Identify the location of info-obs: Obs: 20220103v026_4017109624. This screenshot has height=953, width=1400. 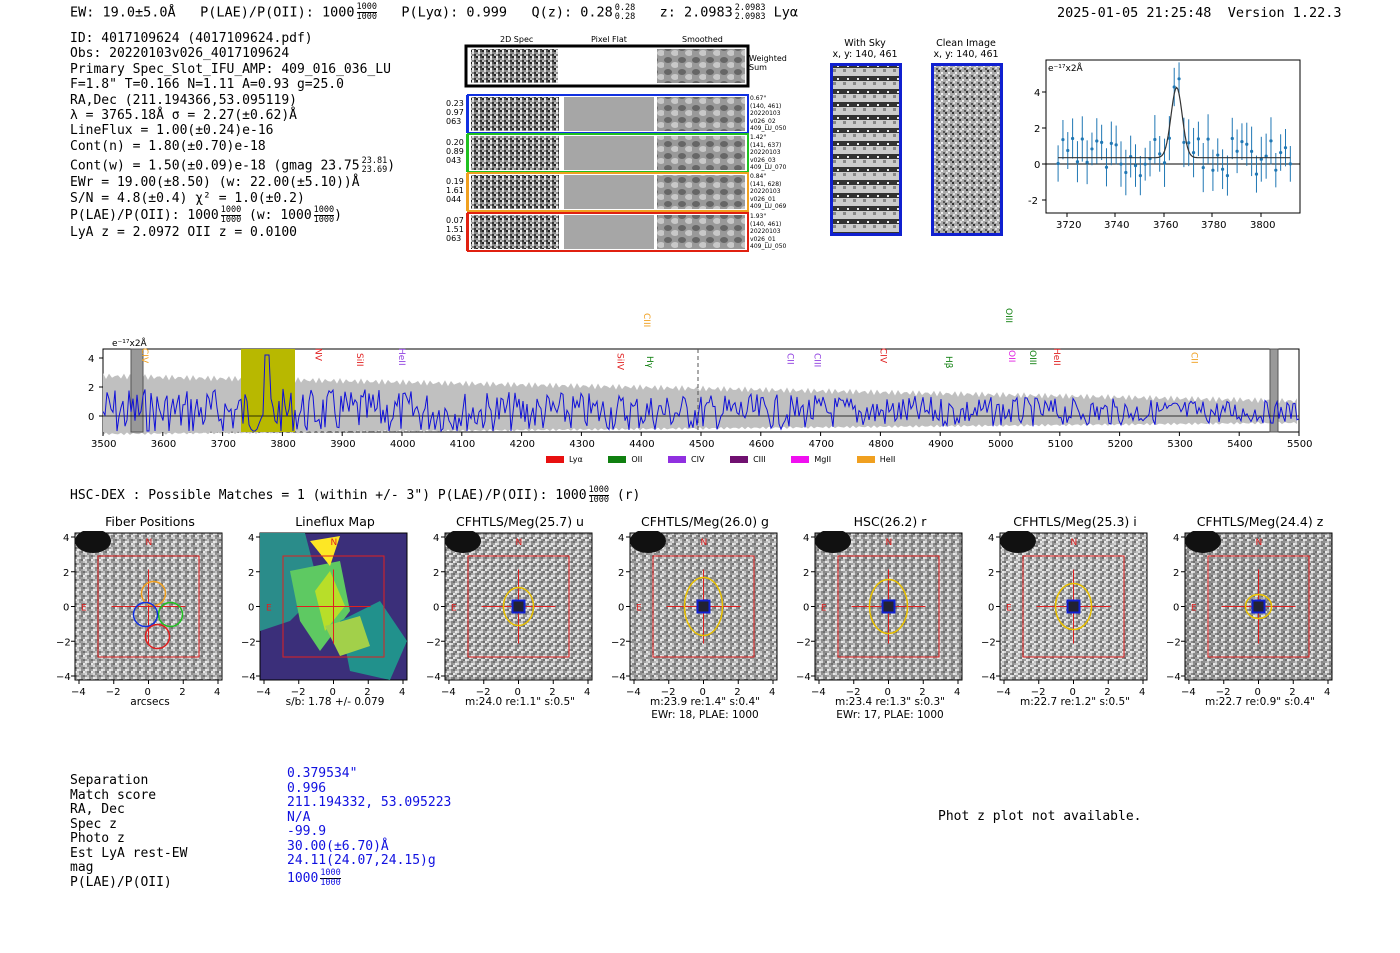
(180, 54).